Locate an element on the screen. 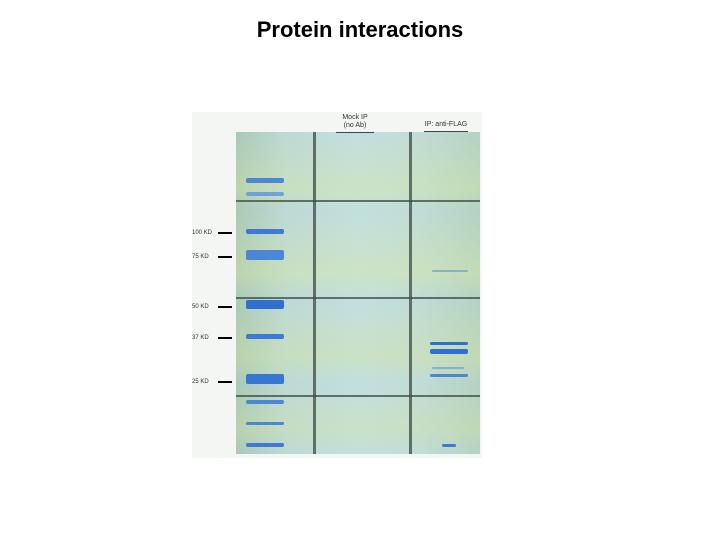 The width and height of the screenshot is (720, 540). mw-label: 75 KD is located at coordinates (200, 257).